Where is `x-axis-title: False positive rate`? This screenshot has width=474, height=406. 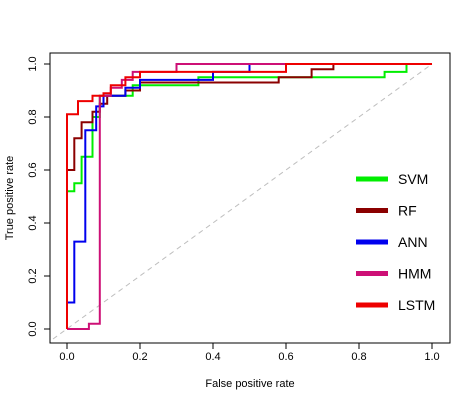 x-axis-title: False positive rate is located at coordinates (249, 384).